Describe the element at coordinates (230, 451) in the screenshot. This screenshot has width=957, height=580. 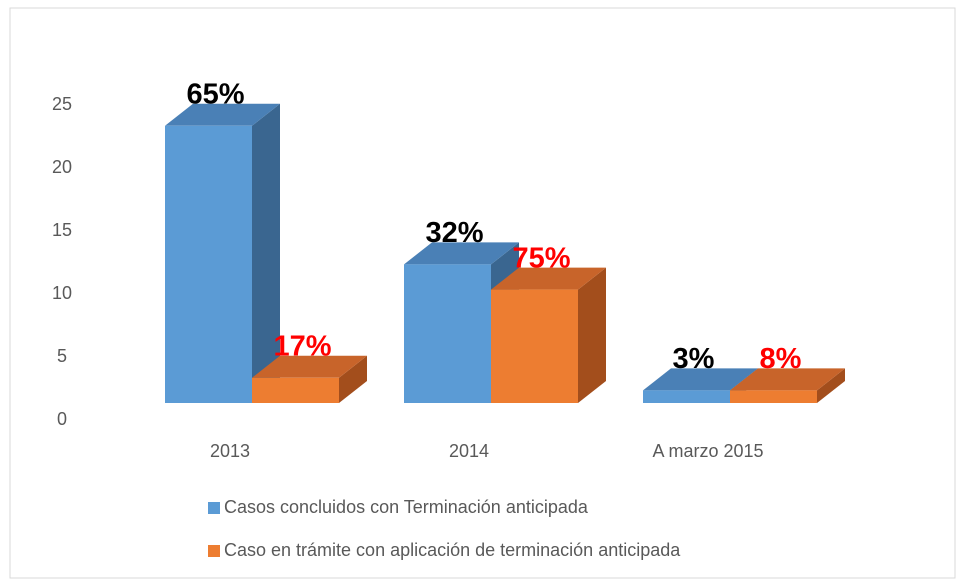
I see `x-tick-label: 2013` at that location.